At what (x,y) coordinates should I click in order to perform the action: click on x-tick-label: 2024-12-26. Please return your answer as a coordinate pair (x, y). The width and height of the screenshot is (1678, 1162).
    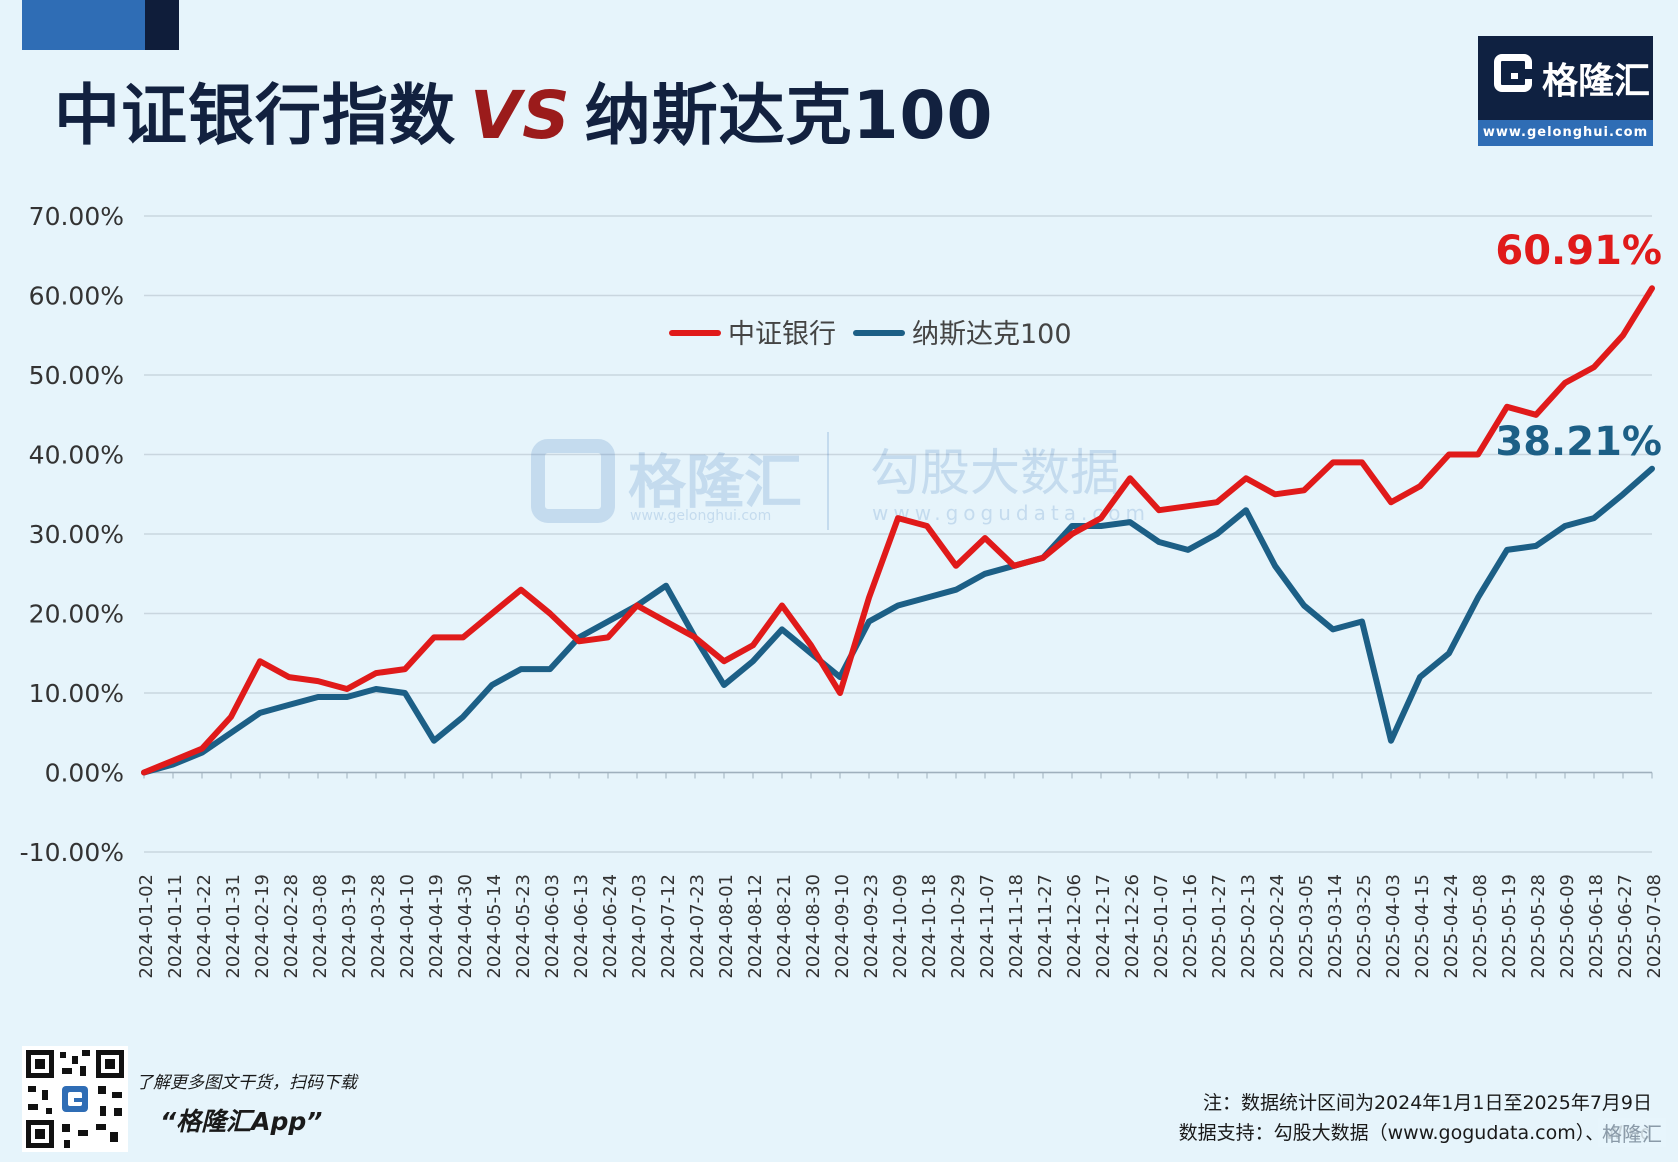
    Looking at the image, I should click on (1132, 926).